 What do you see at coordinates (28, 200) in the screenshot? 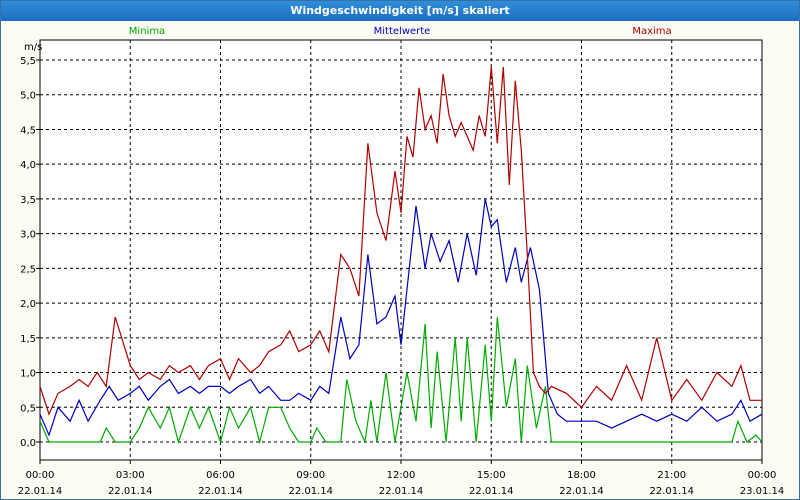
I see `y-tick-label: 3,5` at bounding box center [28, 200].